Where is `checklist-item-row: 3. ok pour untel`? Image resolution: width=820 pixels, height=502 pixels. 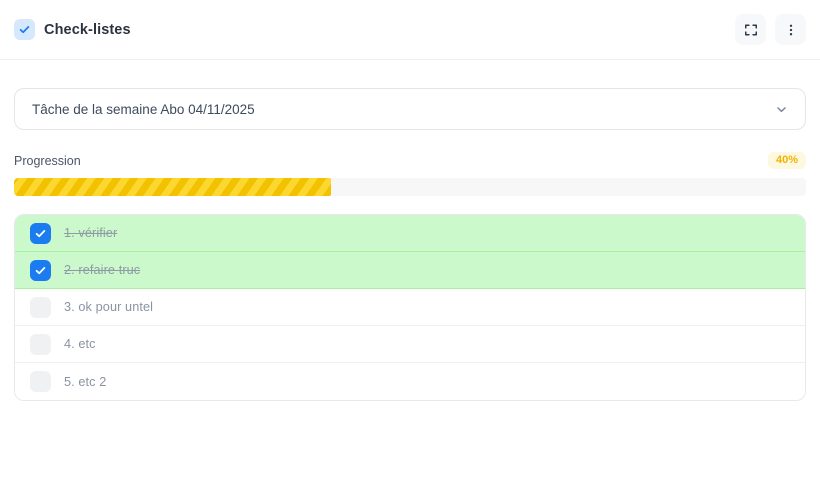
checklist-item-row: 3. ok pour untel is located at coordinates (410, 307).